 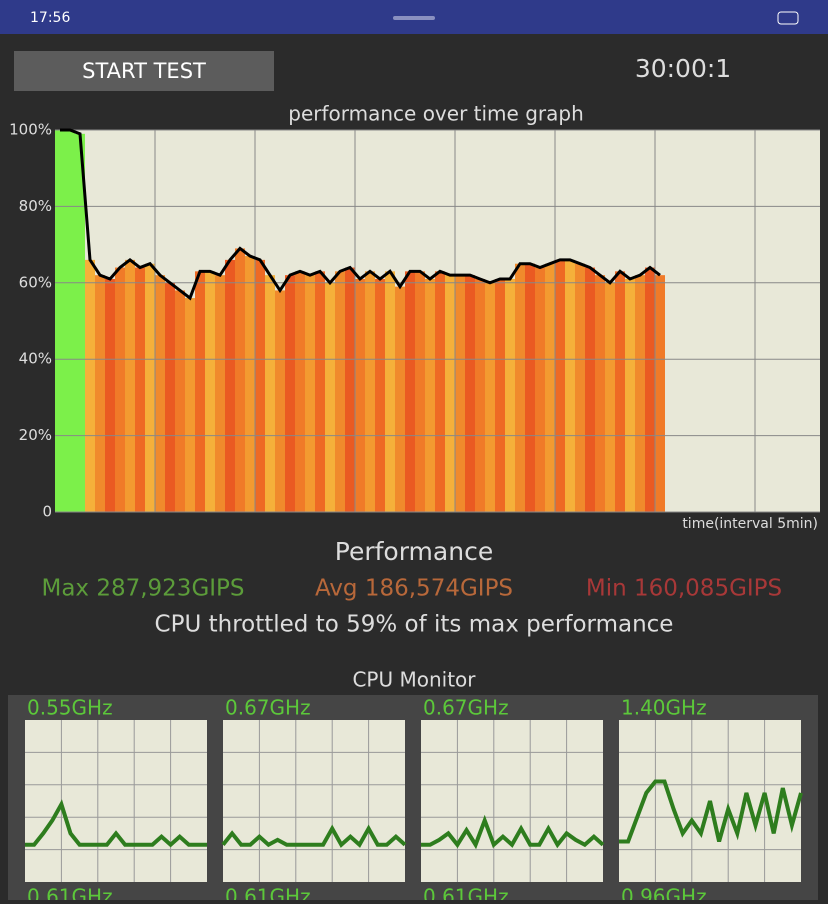 I want to click on y-tick-label: 20%, so click(x=35, y=435).